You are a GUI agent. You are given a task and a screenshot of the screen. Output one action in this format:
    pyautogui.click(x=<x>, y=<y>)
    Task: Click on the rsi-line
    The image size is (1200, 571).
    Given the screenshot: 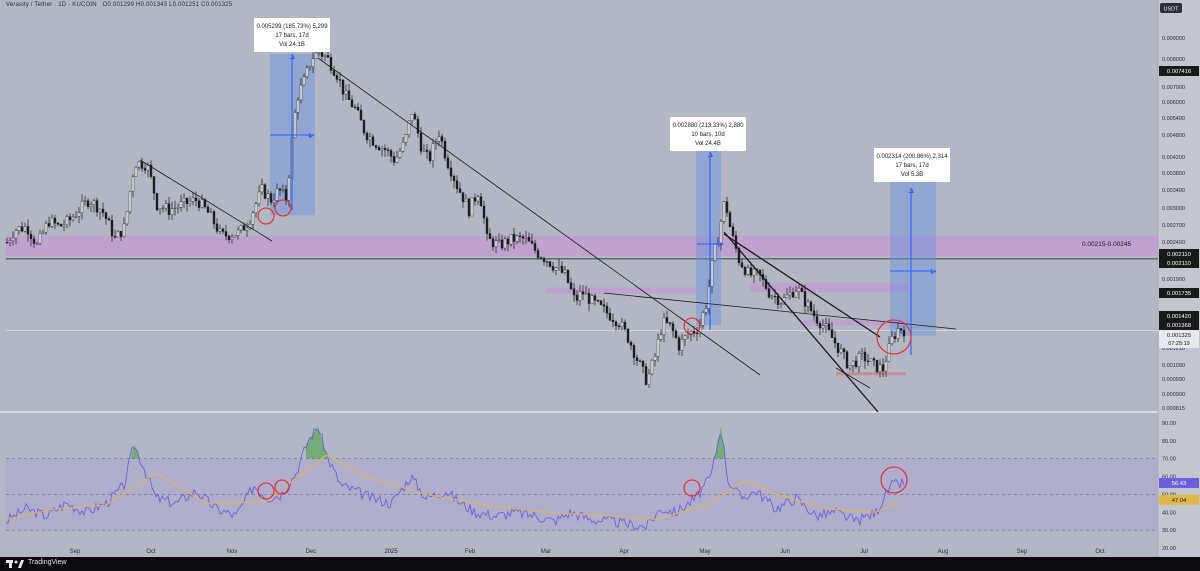 What is the action you would take?
    pyautogui.click(x=455, y=479)
    